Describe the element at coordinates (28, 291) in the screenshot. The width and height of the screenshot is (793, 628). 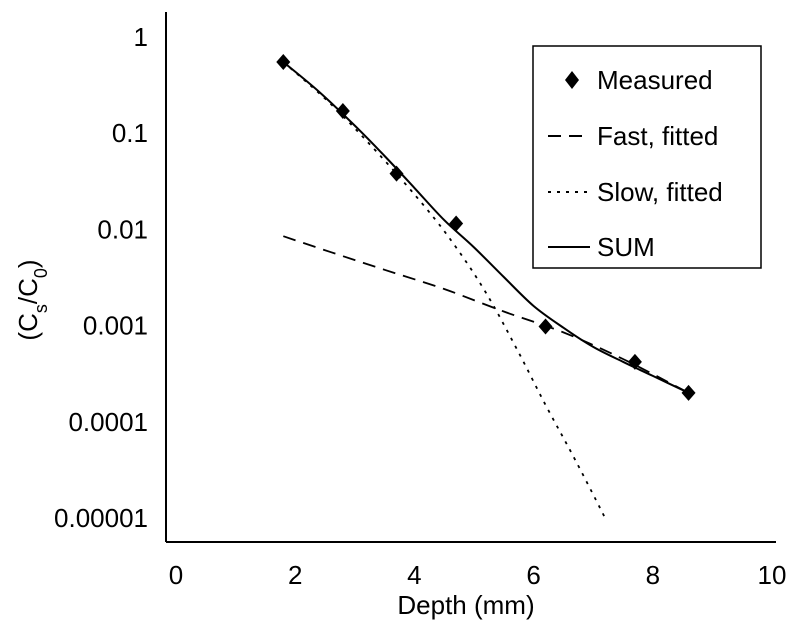
I see `y-axis-label-mid: /C` at that location.